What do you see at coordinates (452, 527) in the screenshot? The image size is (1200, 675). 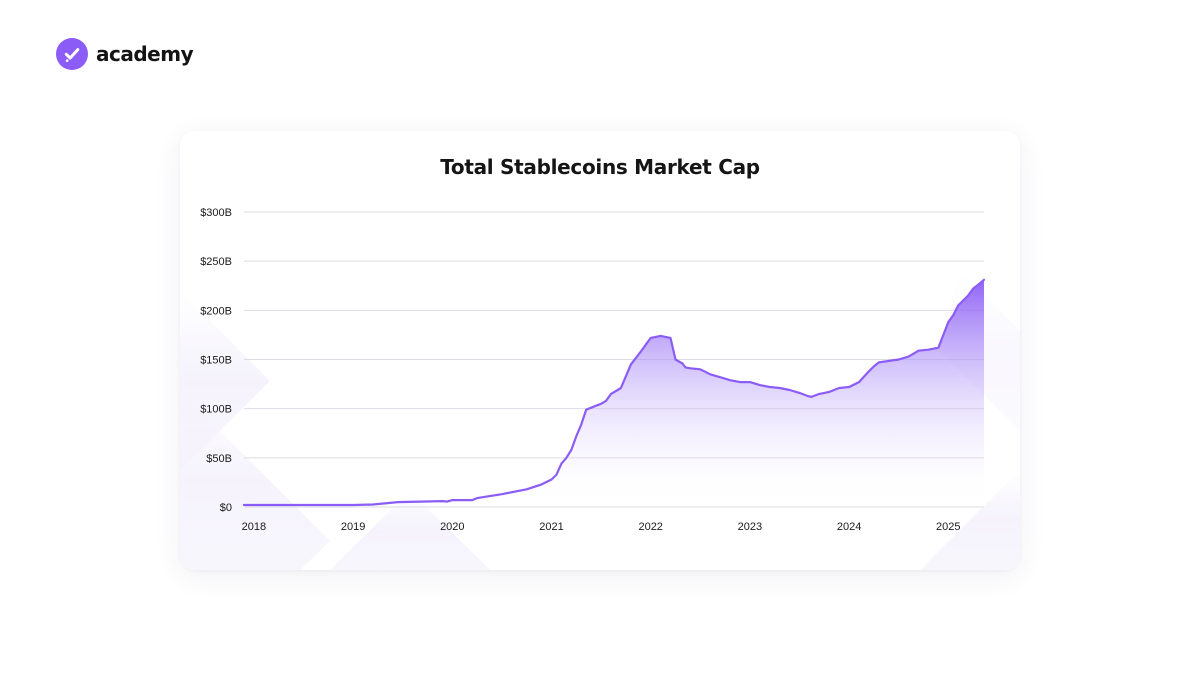 I see `x-tick-label: 2020` at bounding box center [452, 527].